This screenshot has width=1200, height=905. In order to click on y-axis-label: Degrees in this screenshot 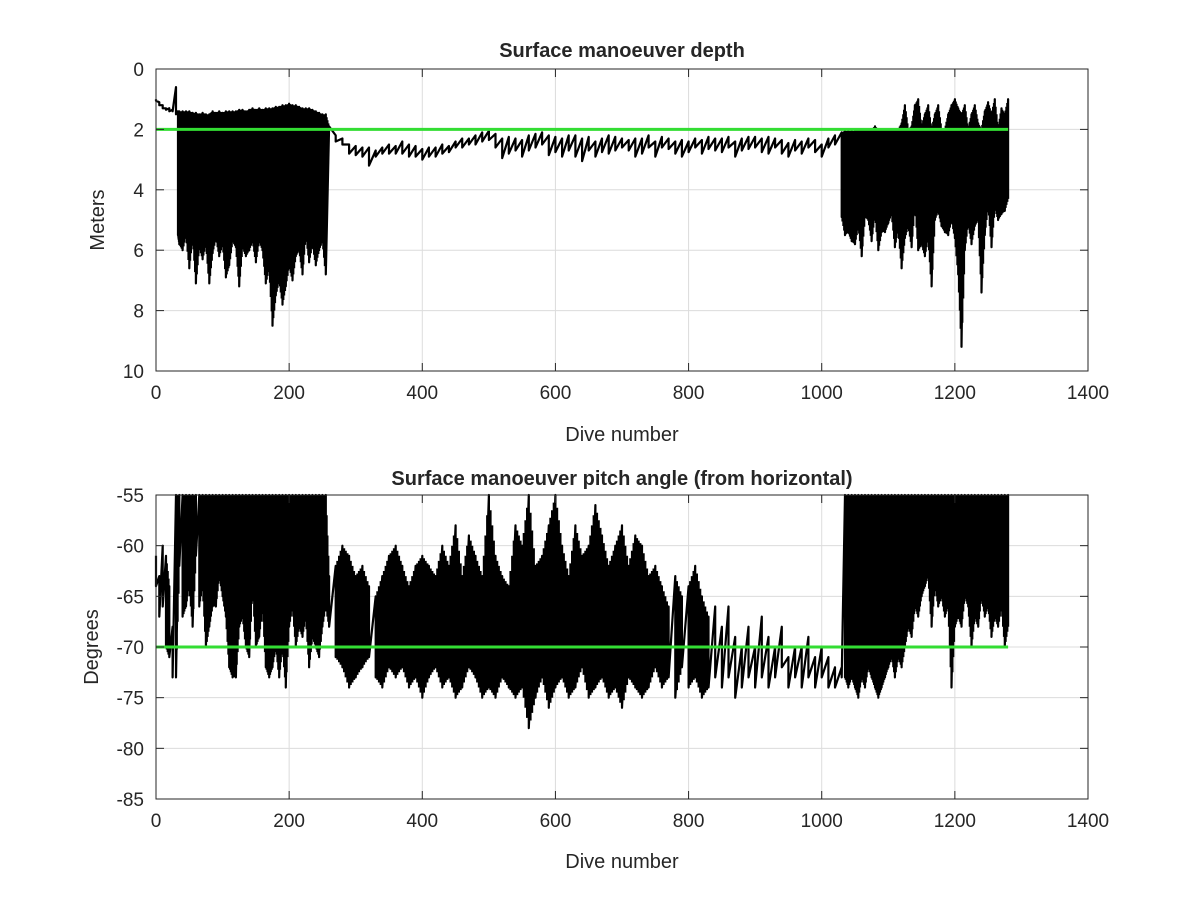, I will do `click(92, 647)`.